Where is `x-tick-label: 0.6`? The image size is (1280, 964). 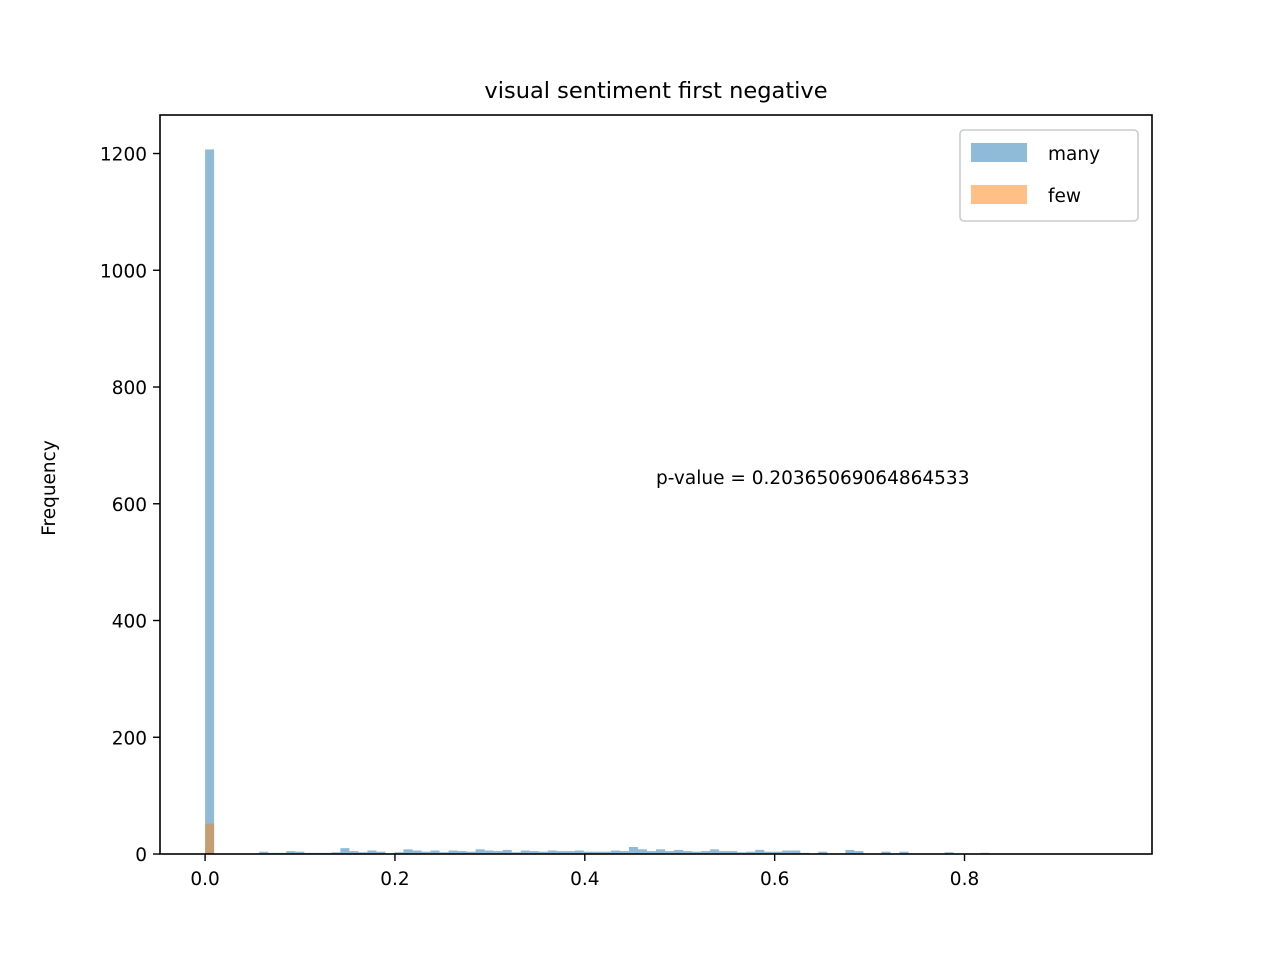
x-tick-label: 0.6 is located at coordinates (774, 879).